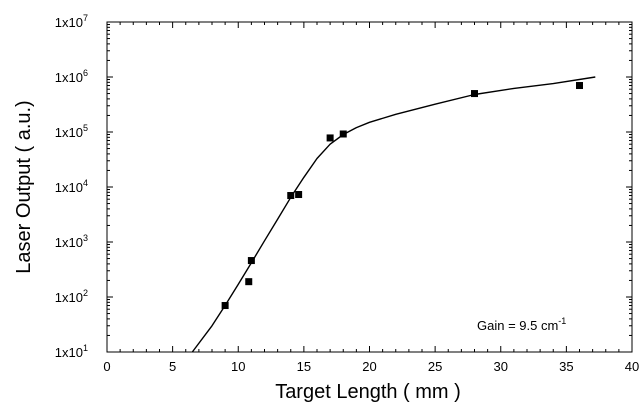 This screenshot has width=643, height=409. Describe the element at coordinates (71, 21) in the screenshot. I see `y-tick-label: 1x10⁷` at that location.